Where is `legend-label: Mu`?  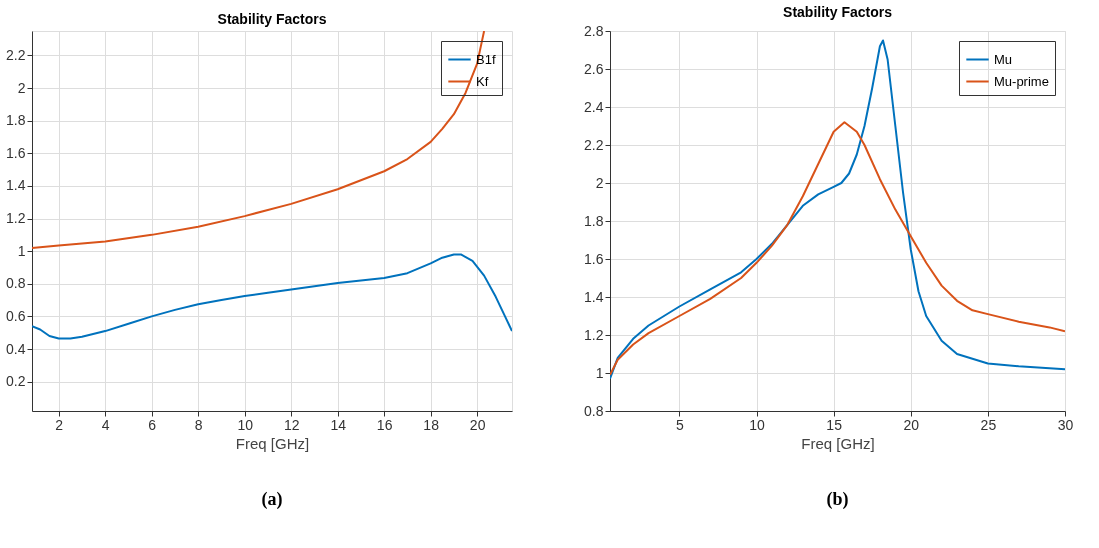 legend-label: Mu is located at coordinates (1003, 59).